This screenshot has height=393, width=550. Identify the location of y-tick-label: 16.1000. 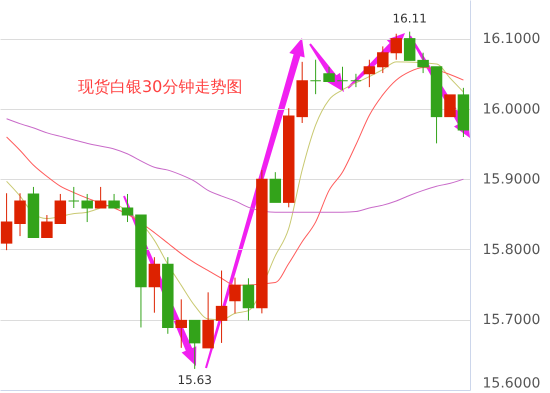
(511, 39).